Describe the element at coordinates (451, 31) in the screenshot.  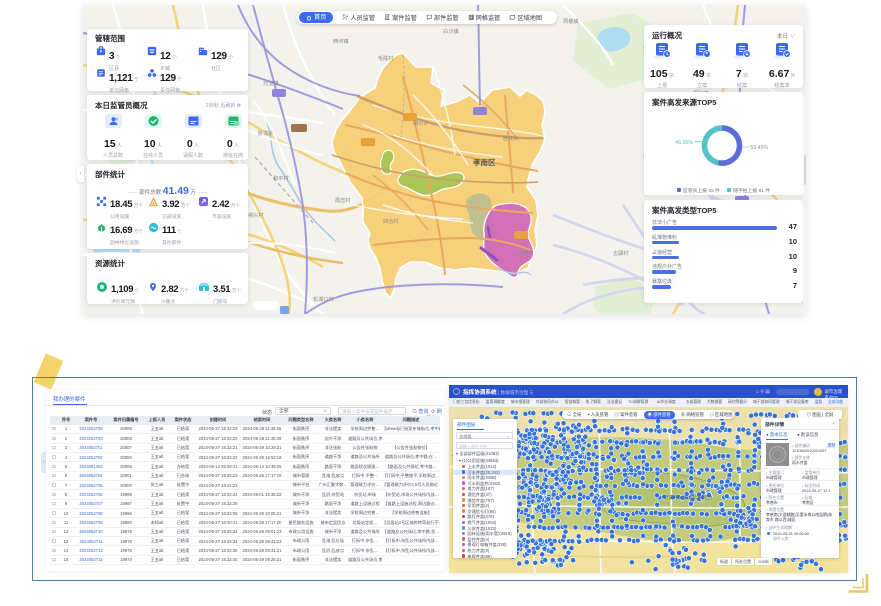
I see `svg-text: 白沙镇` at that location.